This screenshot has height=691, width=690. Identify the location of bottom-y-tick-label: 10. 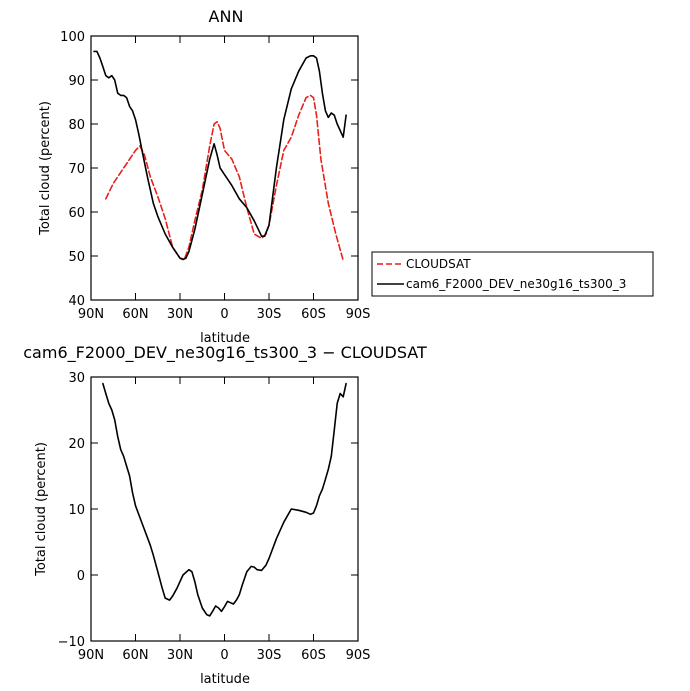
(76, 510).